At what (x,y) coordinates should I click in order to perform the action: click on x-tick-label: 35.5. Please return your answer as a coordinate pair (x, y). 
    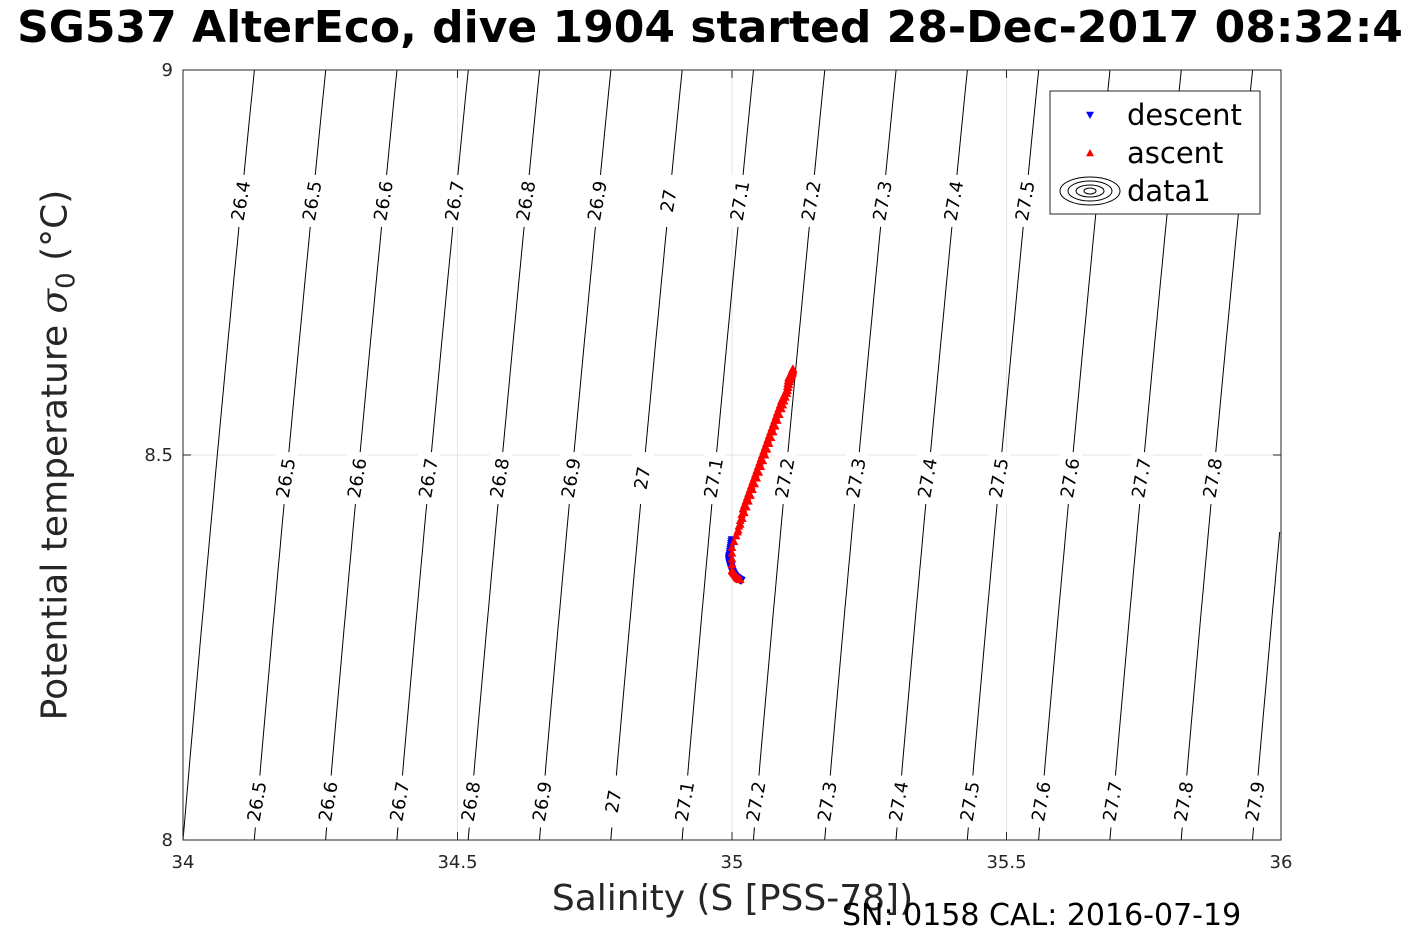
    Looking at the image, I should click on (1006, 862).